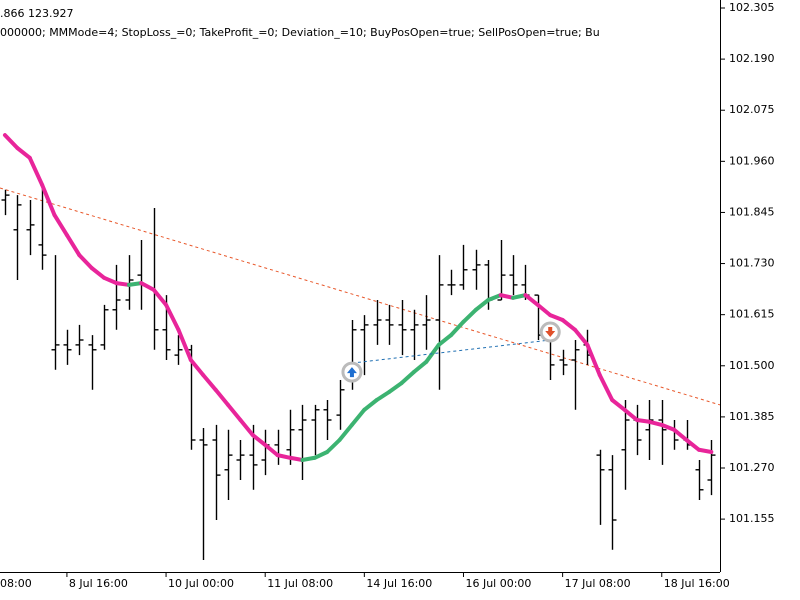 The width and height of the screenshot is (800, 600). I want to click on y-tick-label: 101.960, so click(752, 160).